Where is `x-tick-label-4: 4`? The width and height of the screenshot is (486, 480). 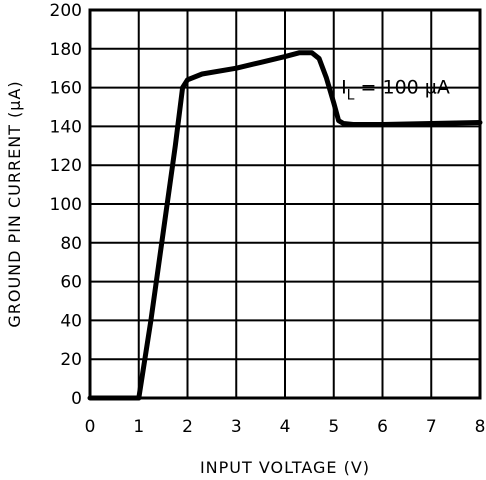 x-tick-label-4: 4 is located at coordinates (285, 427).